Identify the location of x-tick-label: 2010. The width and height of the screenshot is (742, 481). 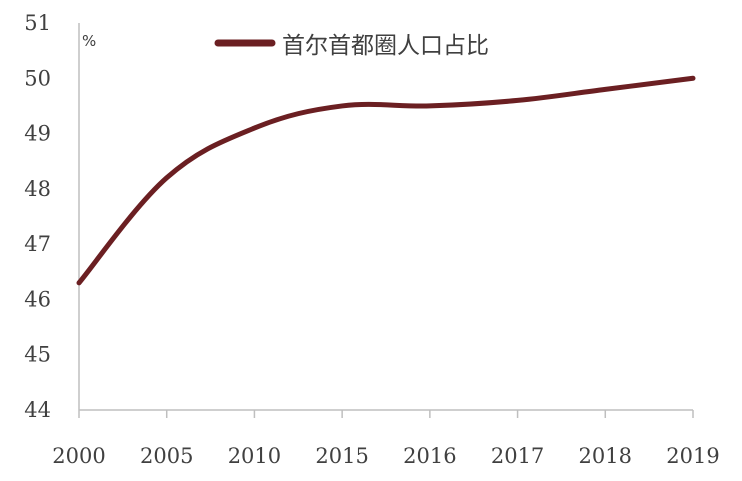
(254, 456).